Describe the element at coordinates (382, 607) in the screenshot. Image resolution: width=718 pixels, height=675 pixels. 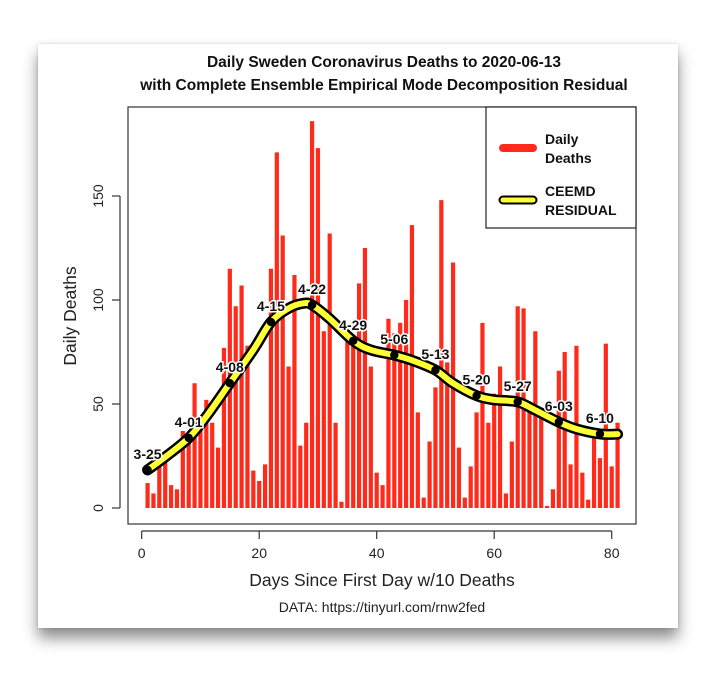
I see `data-source-note: DATA: https://tinyurl.com/rnw2fed` at that location.